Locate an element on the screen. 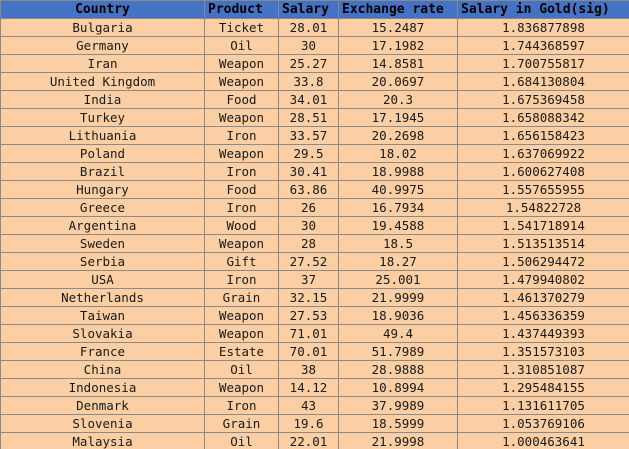 This screenshot has height=449, width=629. cell-country: China is located at coordinates (102, 369).